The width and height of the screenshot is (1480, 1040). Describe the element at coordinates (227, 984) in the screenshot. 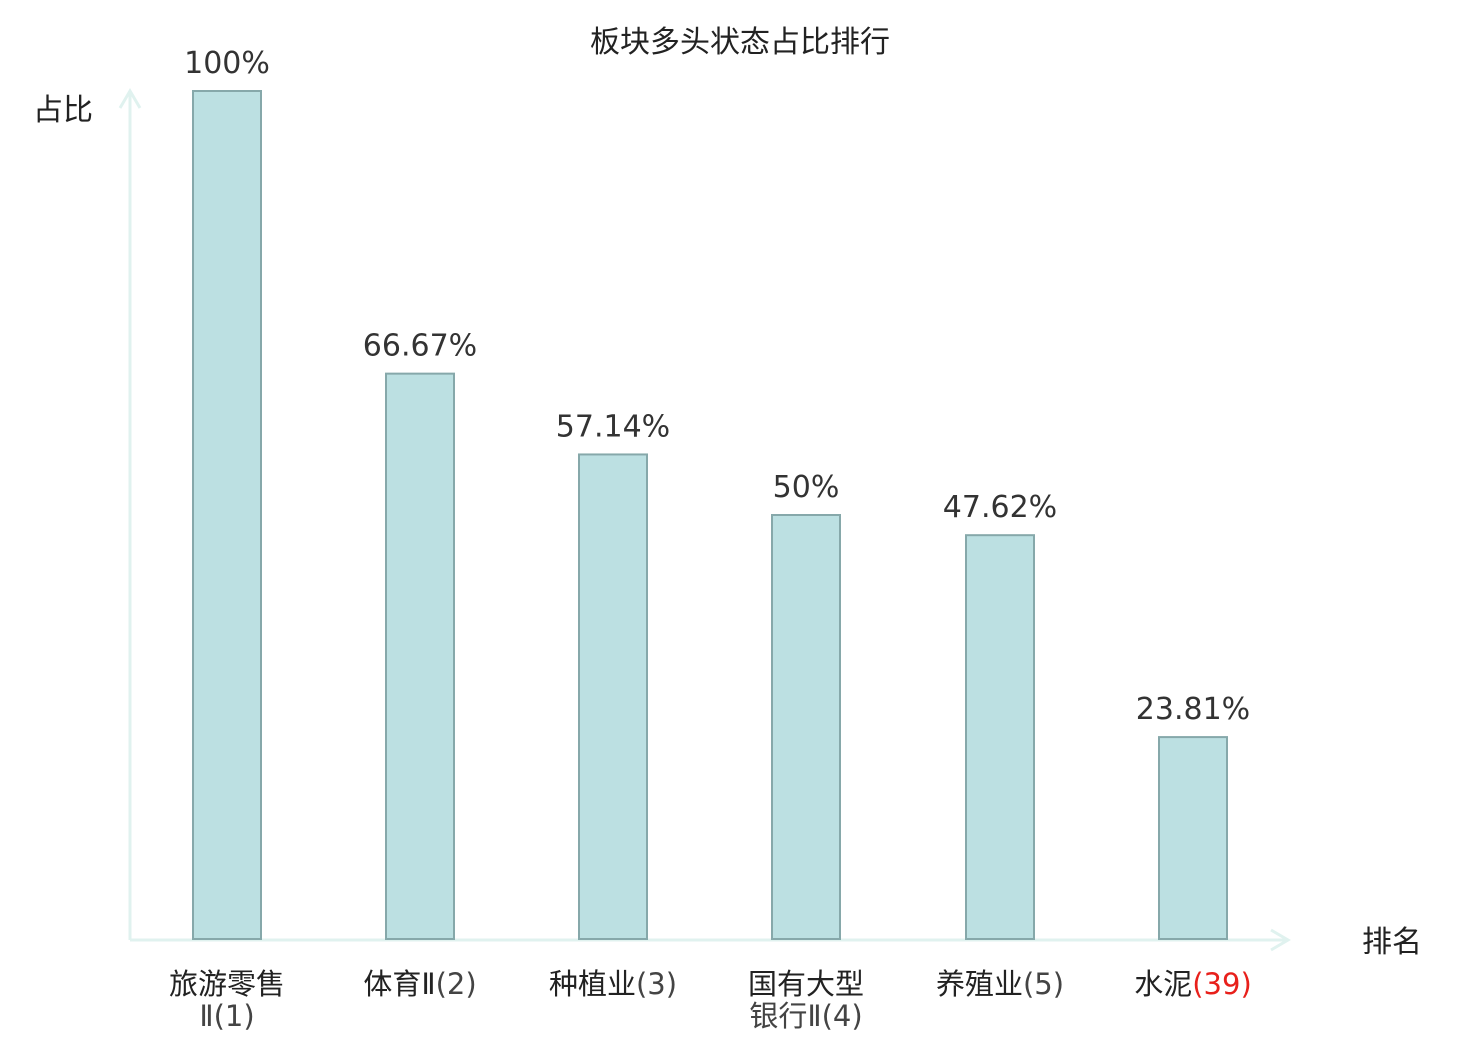

I see `category-label: 旅游零售` at that location.